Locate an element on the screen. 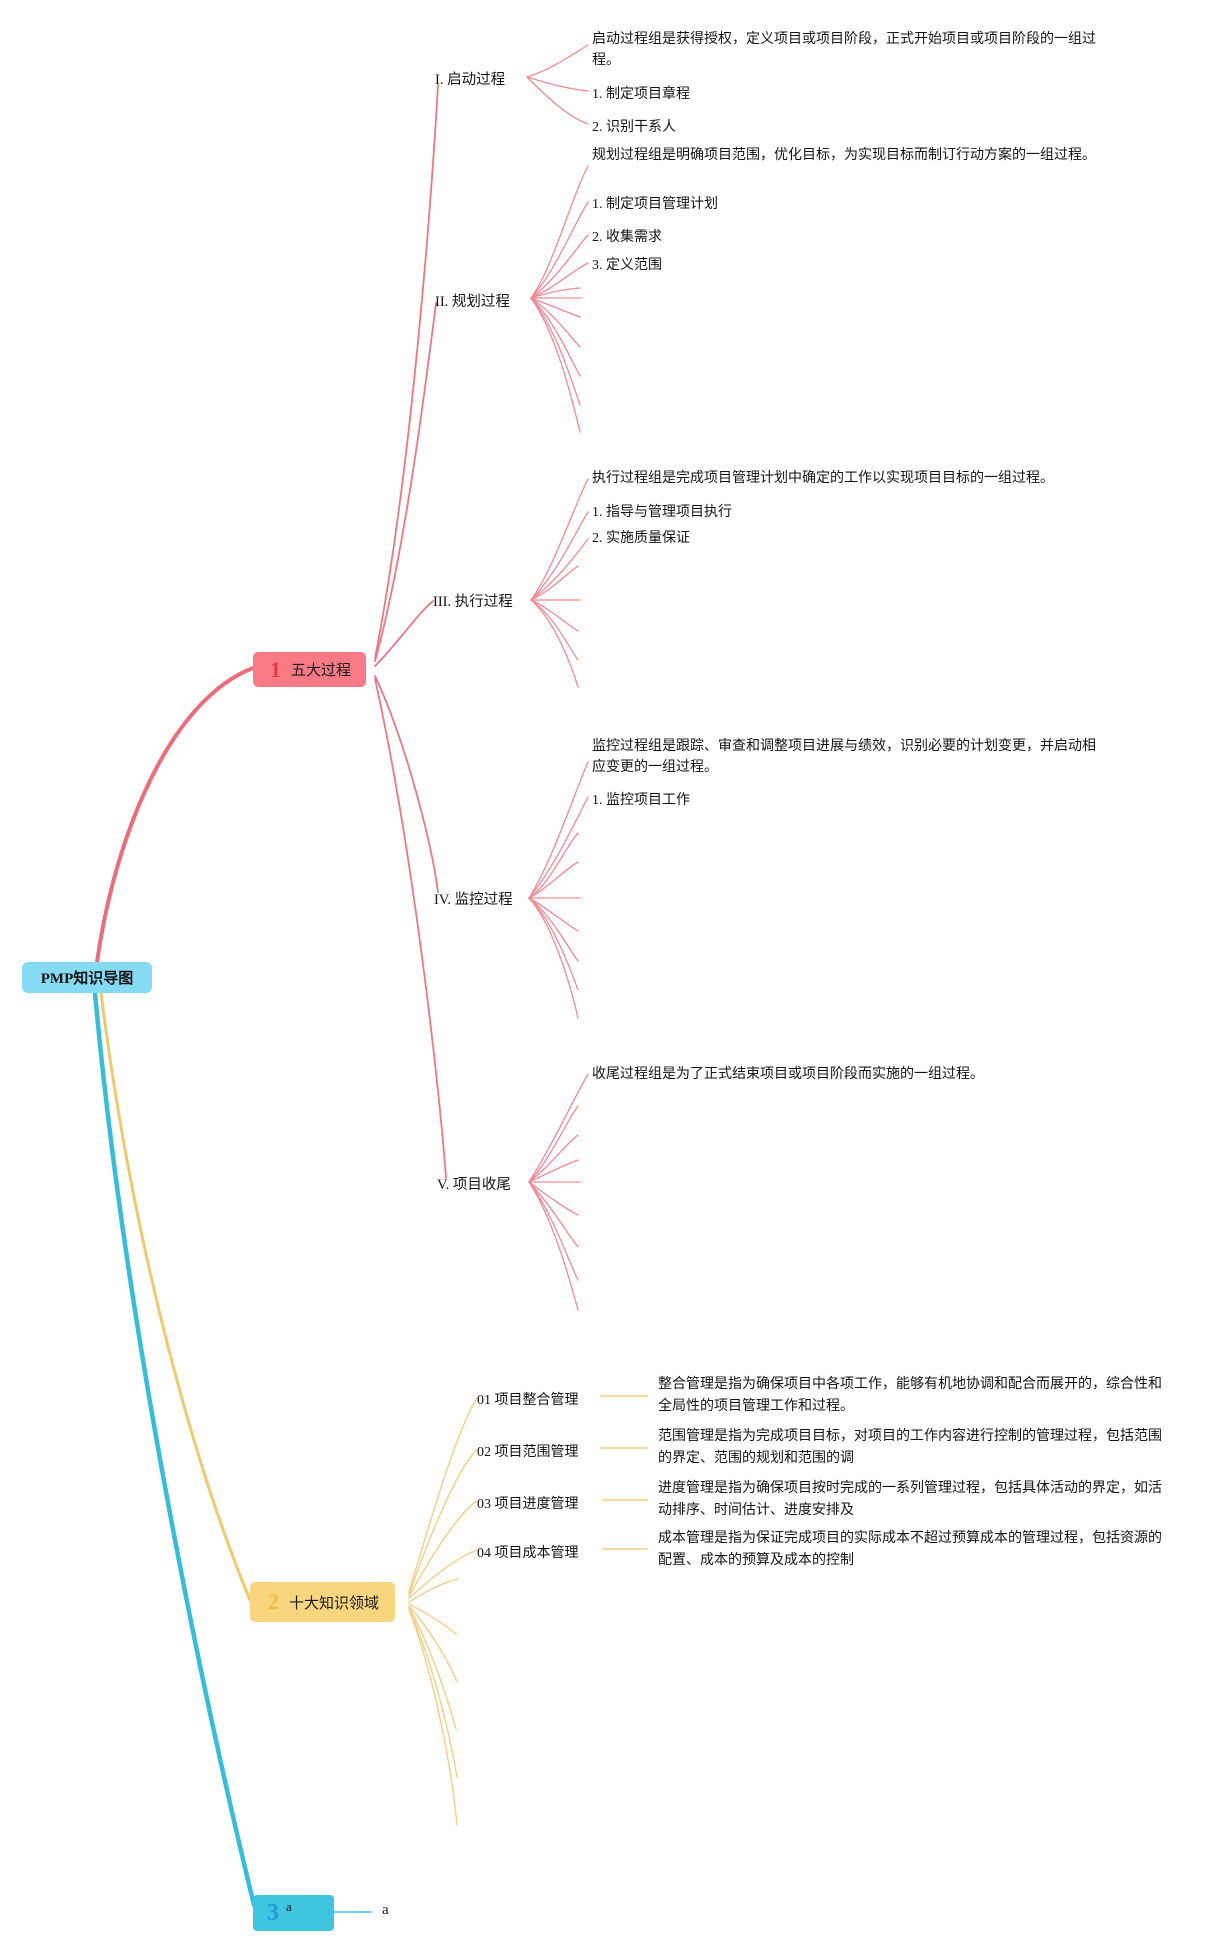  item-planning-3: 3. 定义范围 is located at coordinates (627, 265).